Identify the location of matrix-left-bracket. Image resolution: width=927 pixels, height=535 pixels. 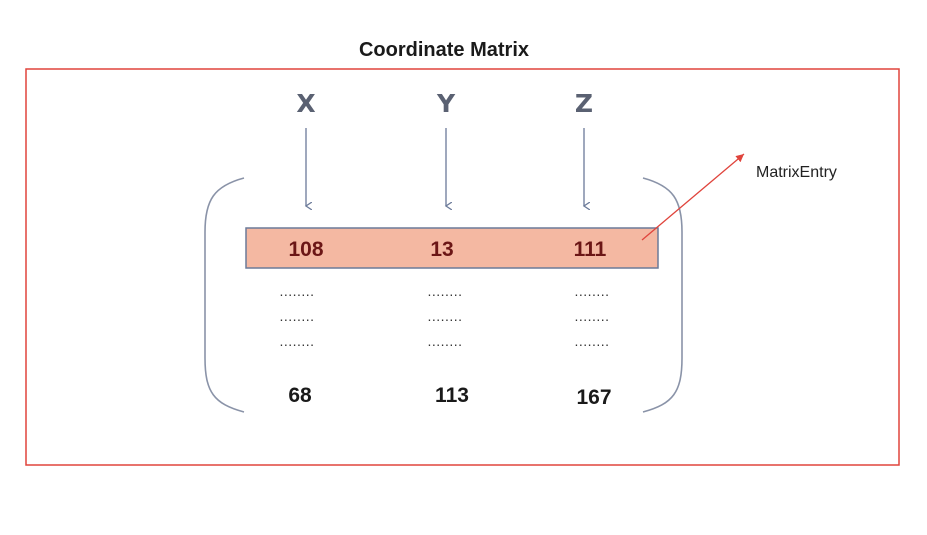
(224, 295).